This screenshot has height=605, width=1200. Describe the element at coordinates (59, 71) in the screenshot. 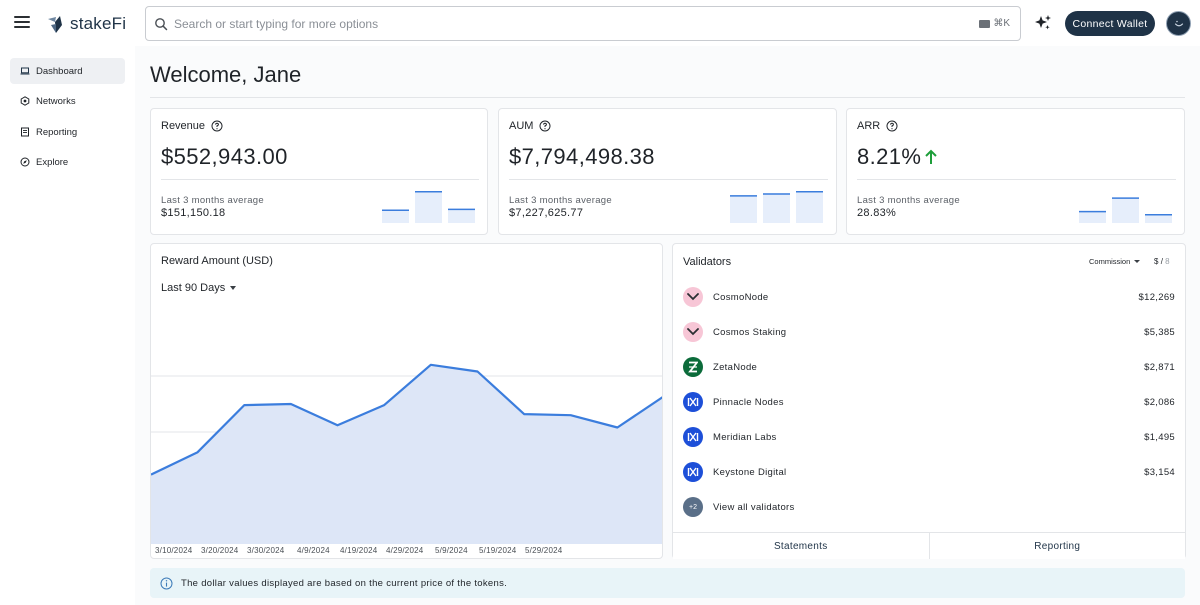

I see `sidebar-item-label: Dashboard` at that location.